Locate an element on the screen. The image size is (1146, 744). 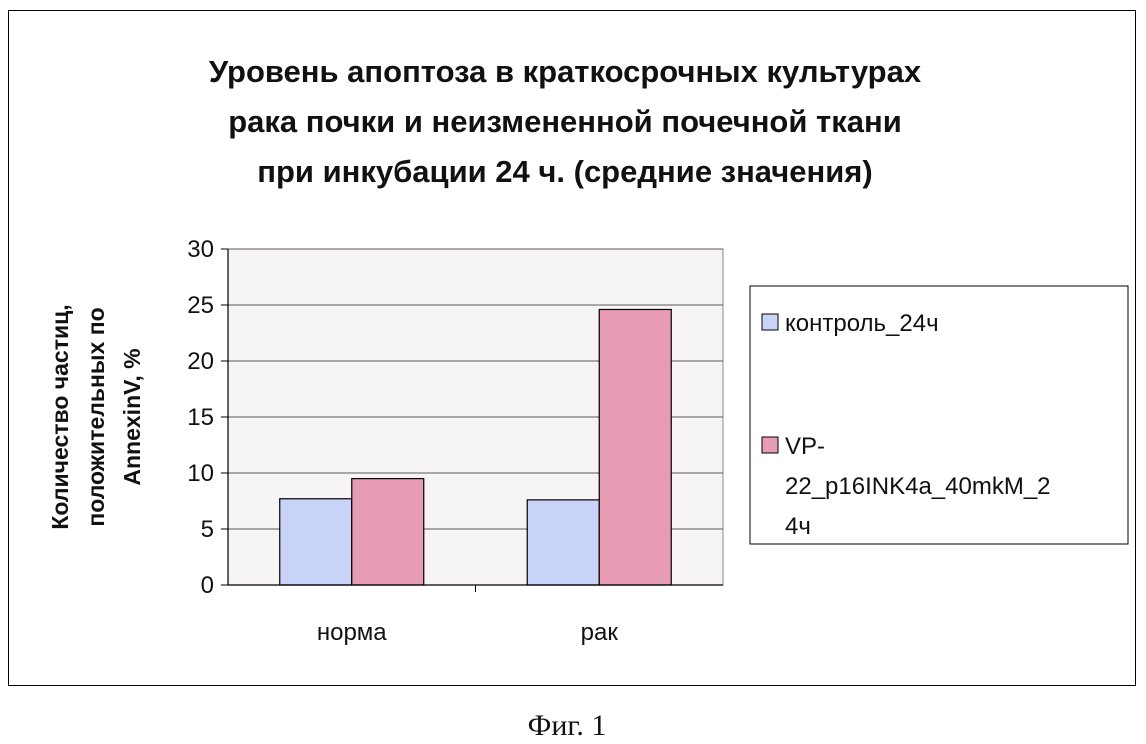
y-tick-label: 30 is located at coordinates (200, 249).